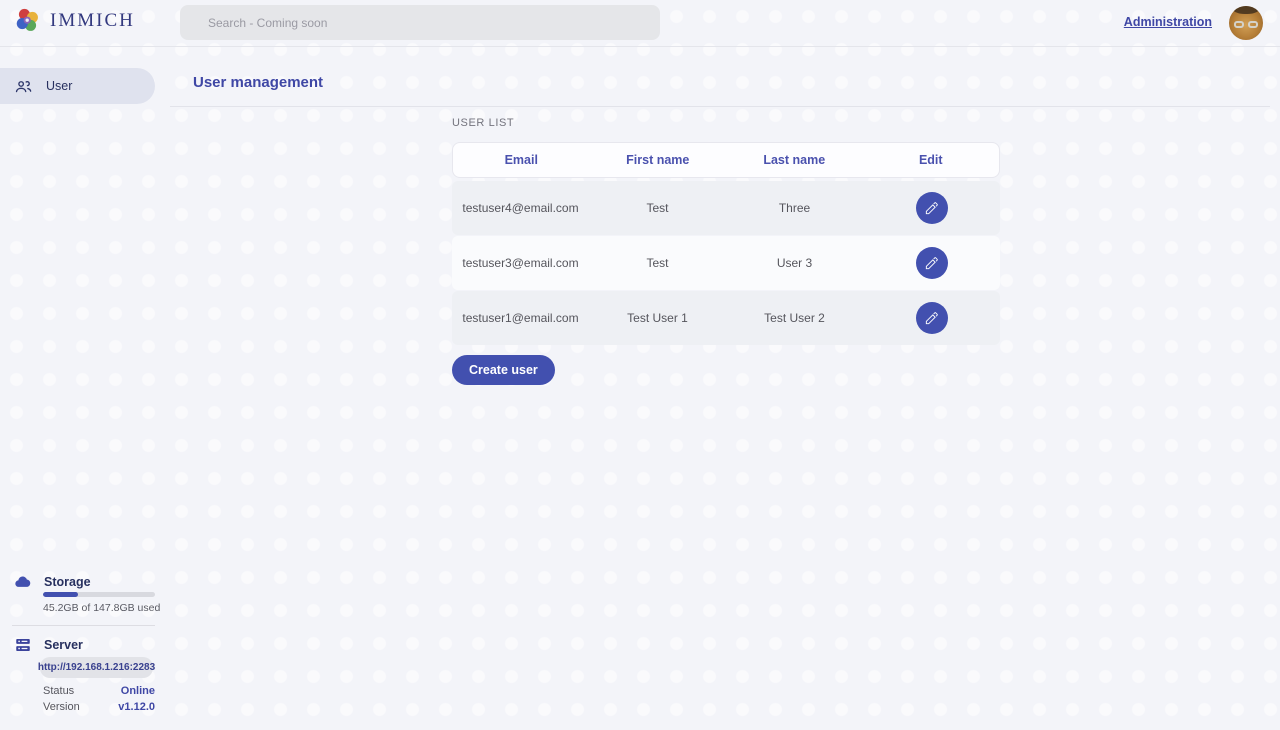 The width and height of the screenshot is (1280, 730). What do you see at coordinates (27, 20) in the screenshot?
I see `immich-flower-icon` at bounding box center [27, 20].